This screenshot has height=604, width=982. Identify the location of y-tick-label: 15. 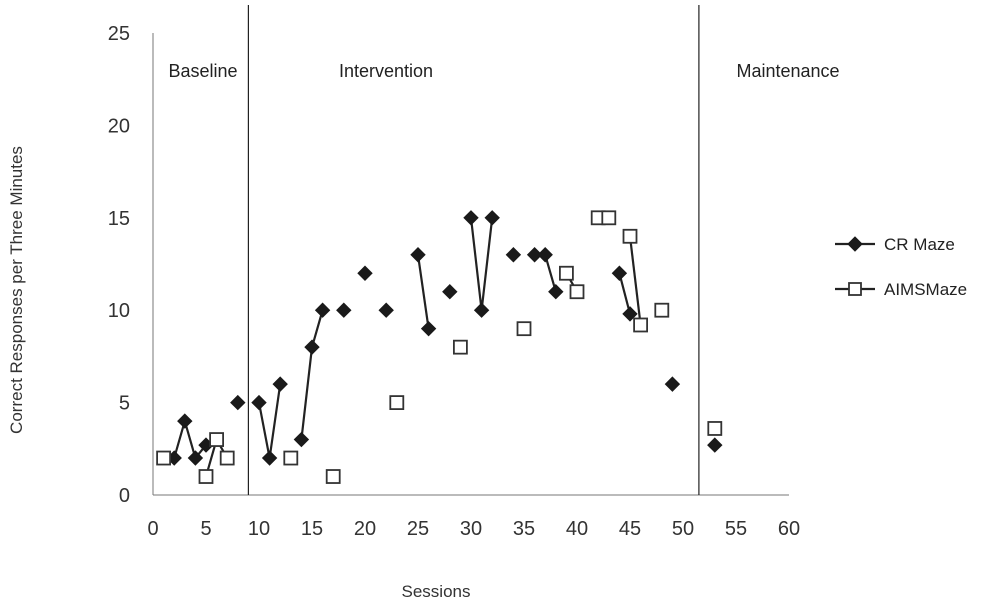
(119, 219).